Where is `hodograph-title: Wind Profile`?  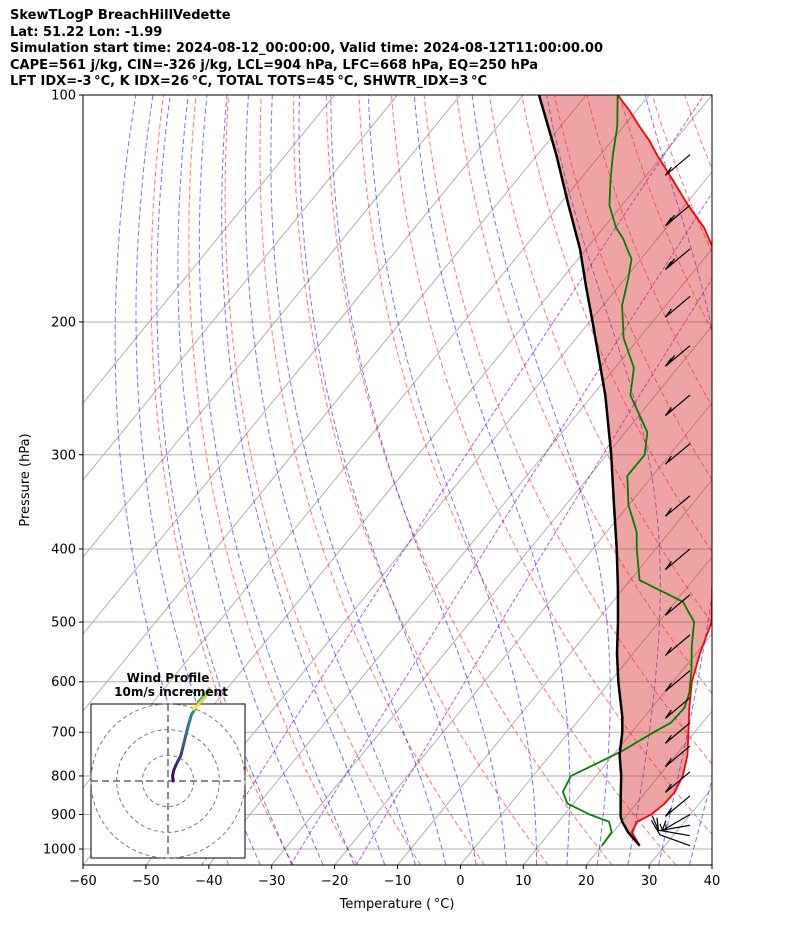 hodograph-title: Wind Profile is located at coordinates (168, 678).